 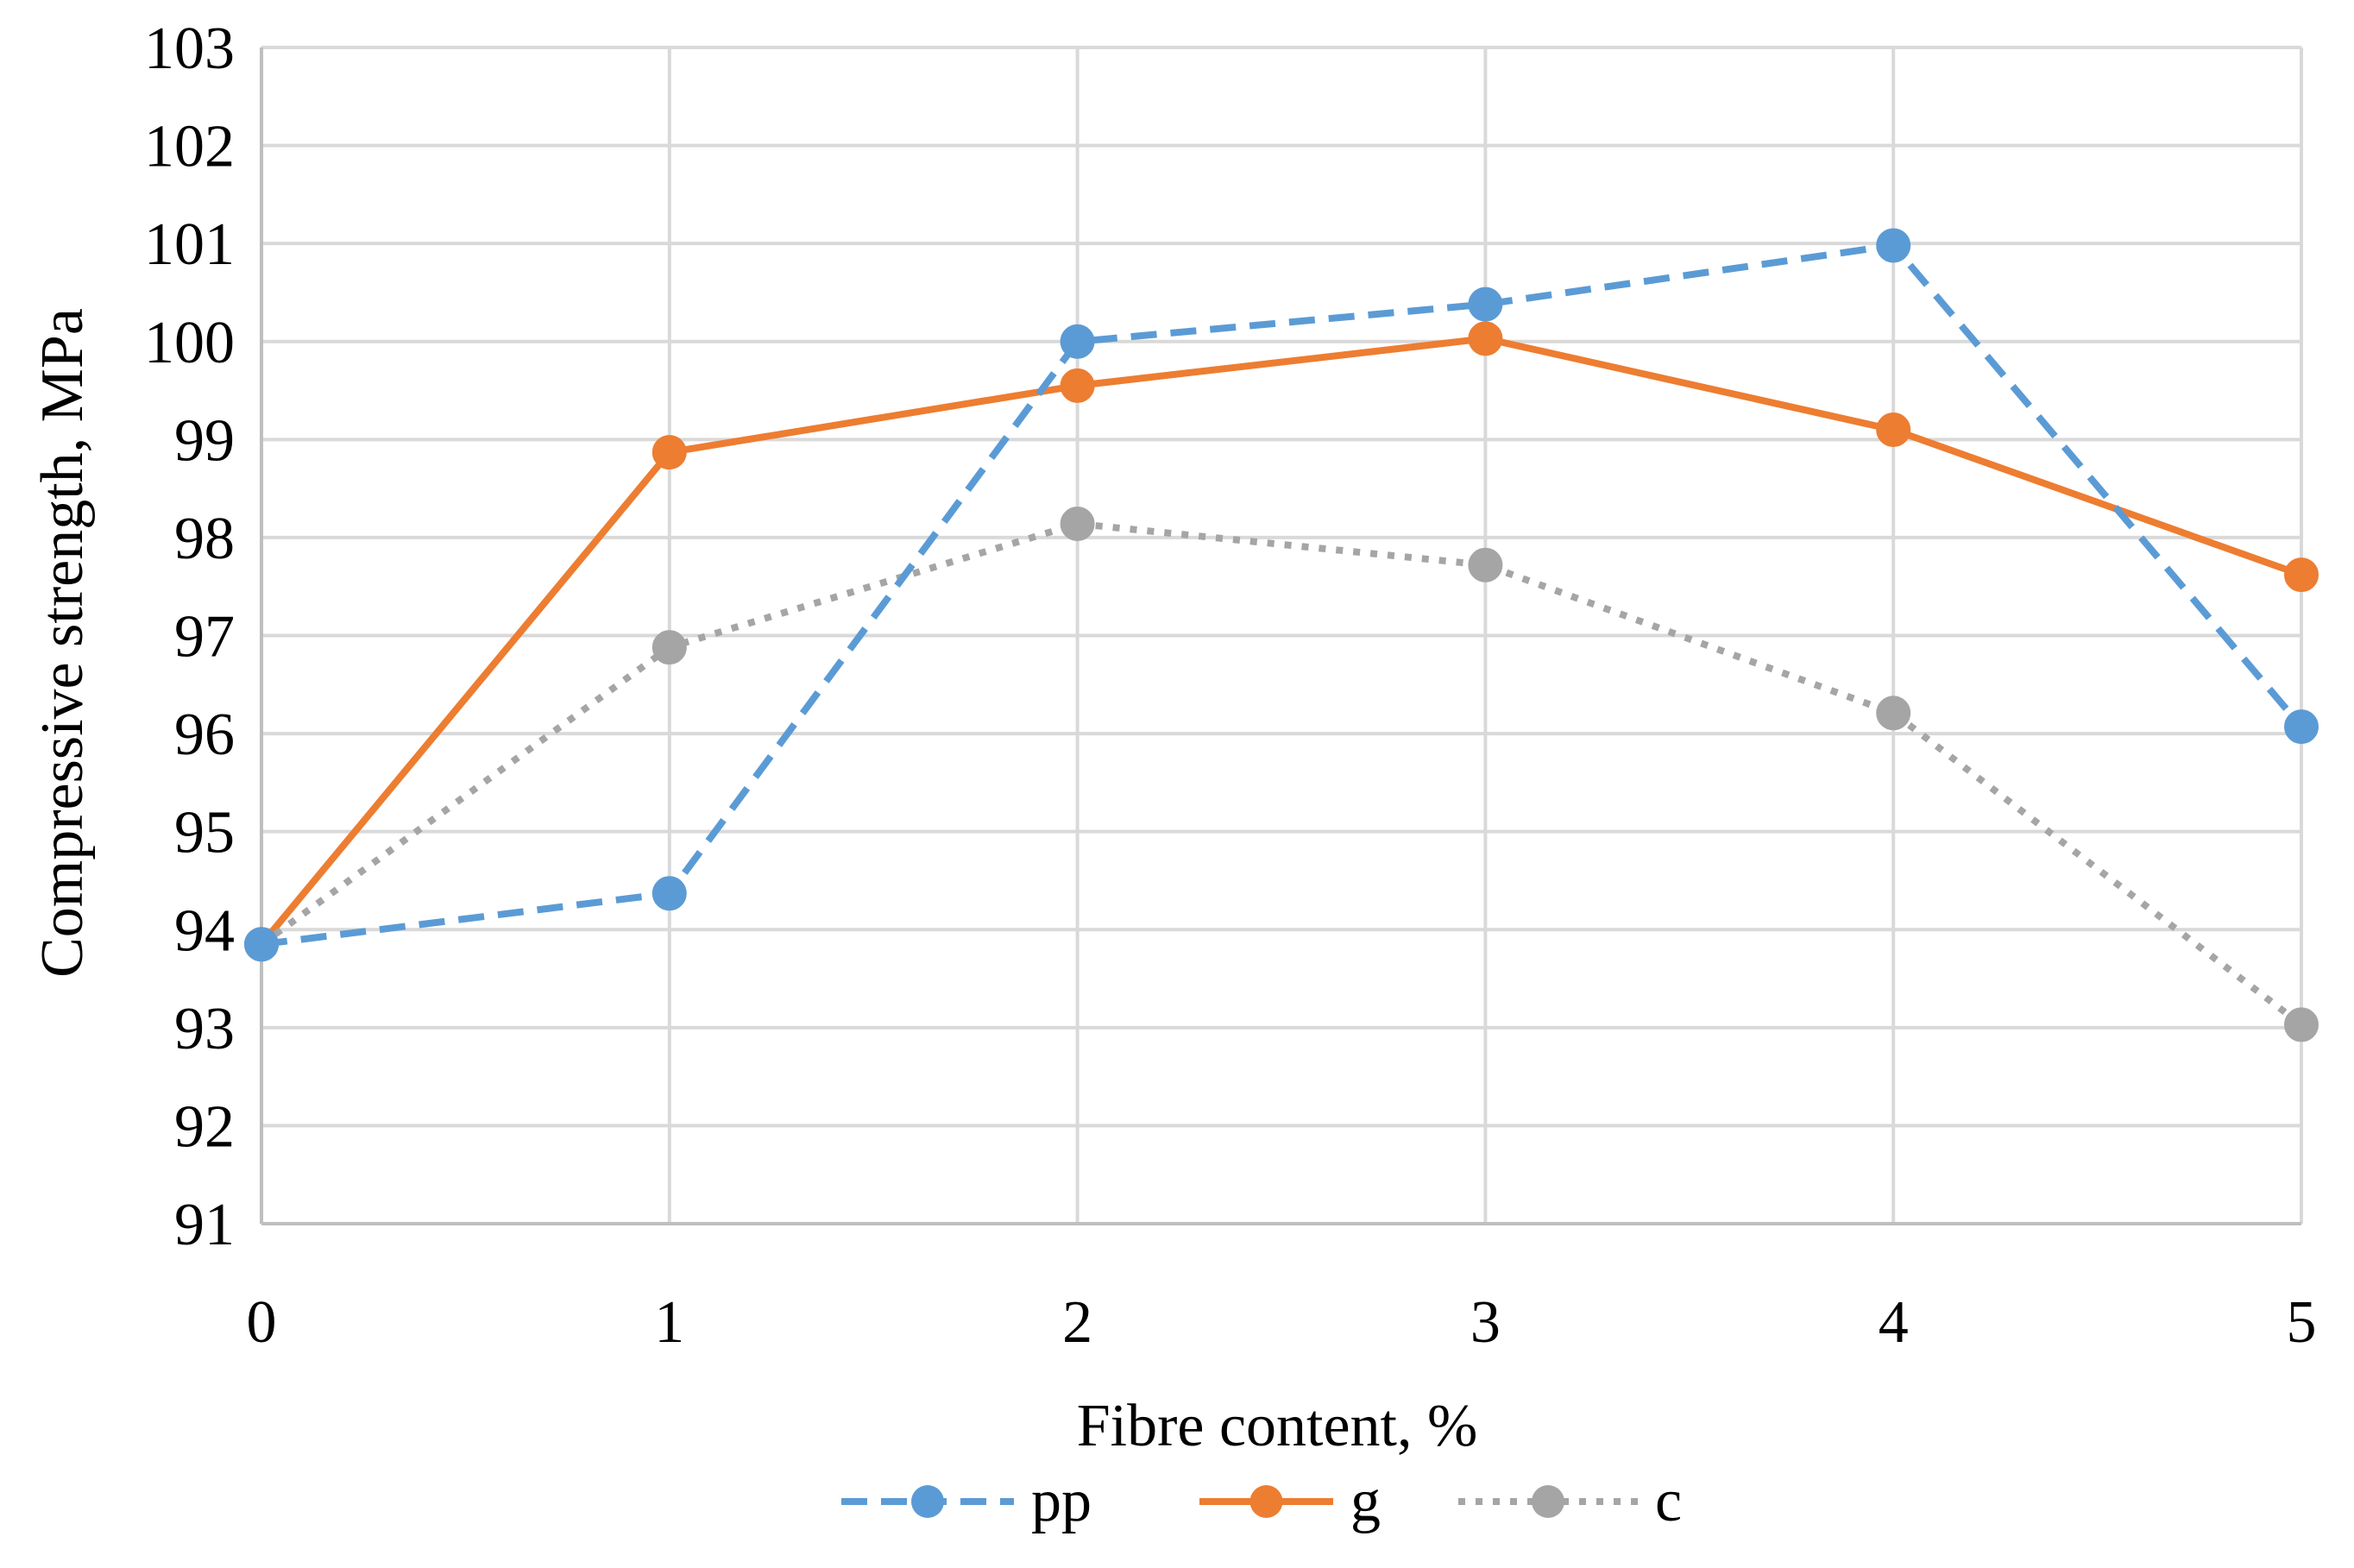 What do you see at coordinates (1548, 1501) in the screenshot?
I see `legend-marker-c` at bounding box center [1548, 1501].